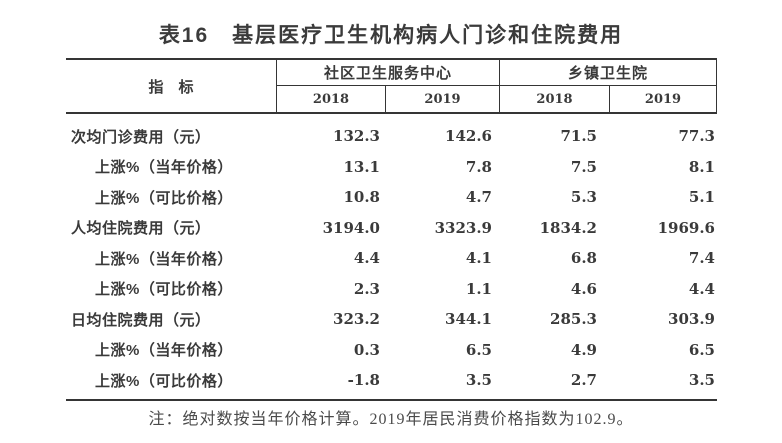  Describe the element at coordinates (583, 380) in the screenshot. I see `value-cell: 2.7` at that location.